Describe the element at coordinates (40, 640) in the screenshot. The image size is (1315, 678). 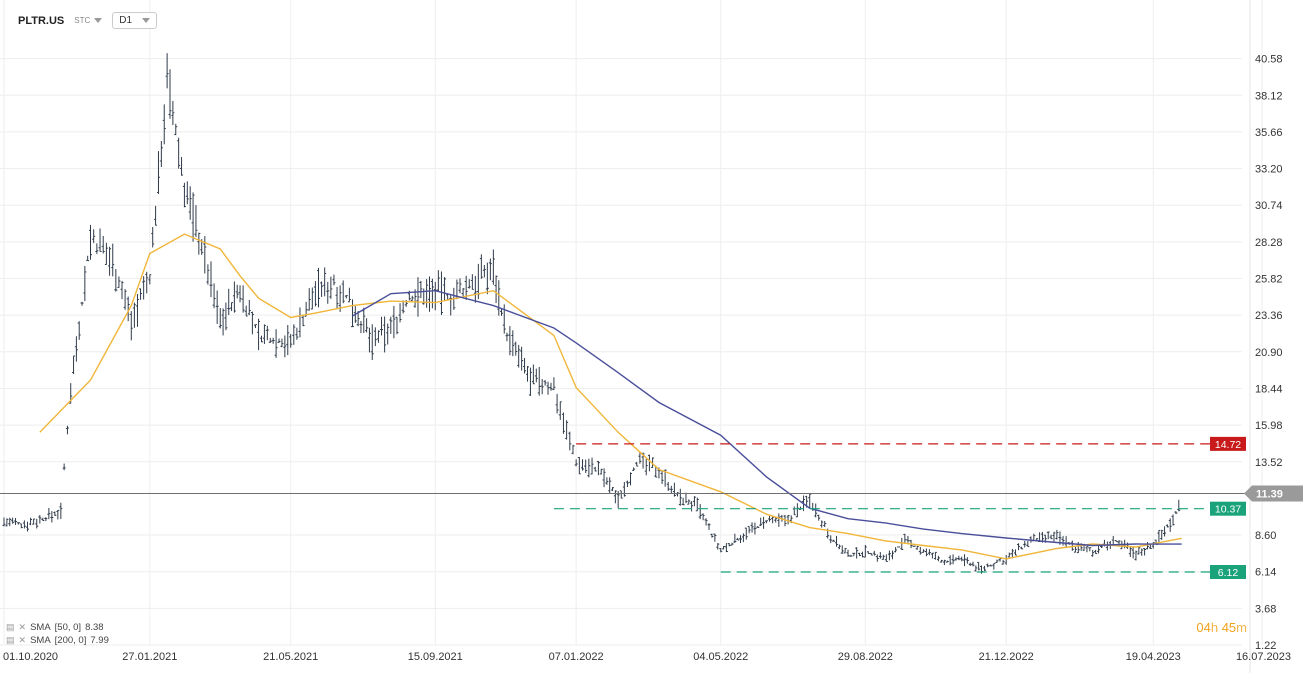
I see `legend-label: SMA` at that location.